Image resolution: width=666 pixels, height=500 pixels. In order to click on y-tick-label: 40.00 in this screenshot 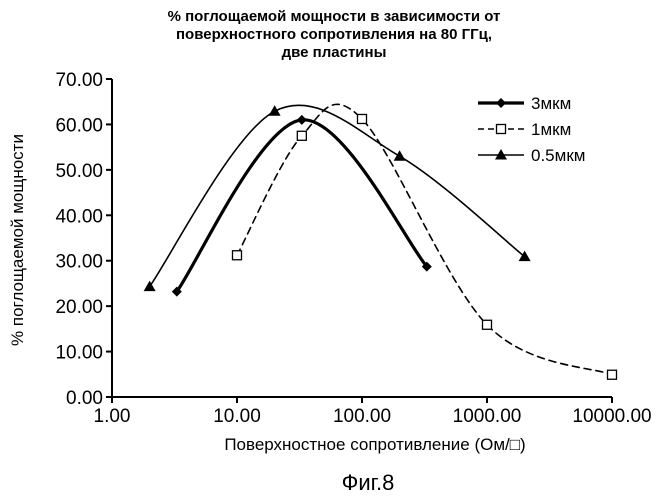, I will do `click(79, 216)`.